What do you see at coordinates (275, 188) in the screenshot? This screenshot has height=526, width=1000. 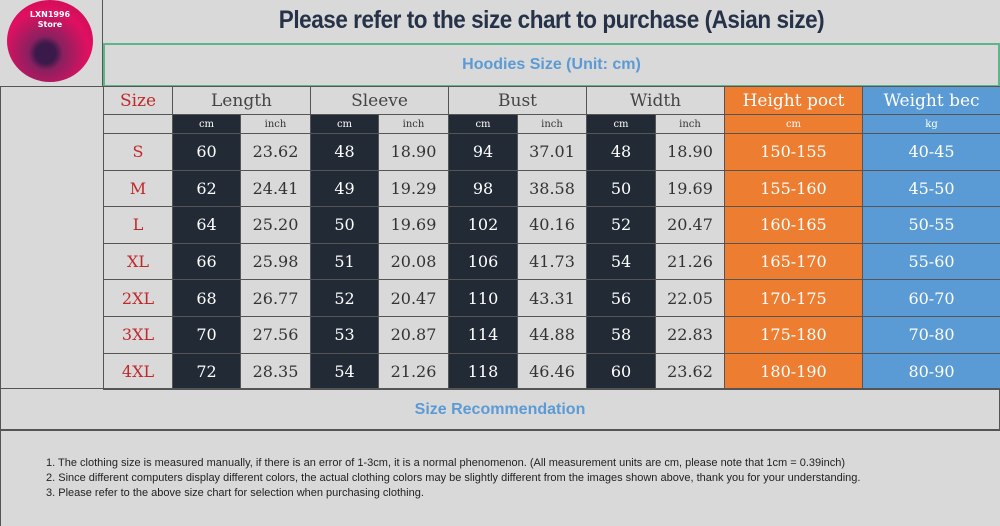 I see `table-cell: 24.41` at bounding box center [275, 188].